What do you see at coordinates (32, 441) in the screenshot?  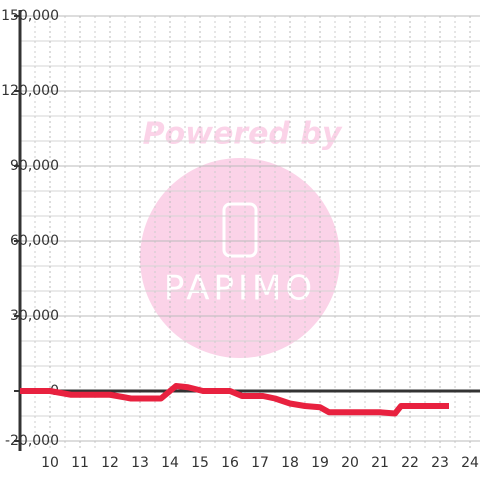 I see `y-tick-label: -20,000` at bounding box center [32, 441].